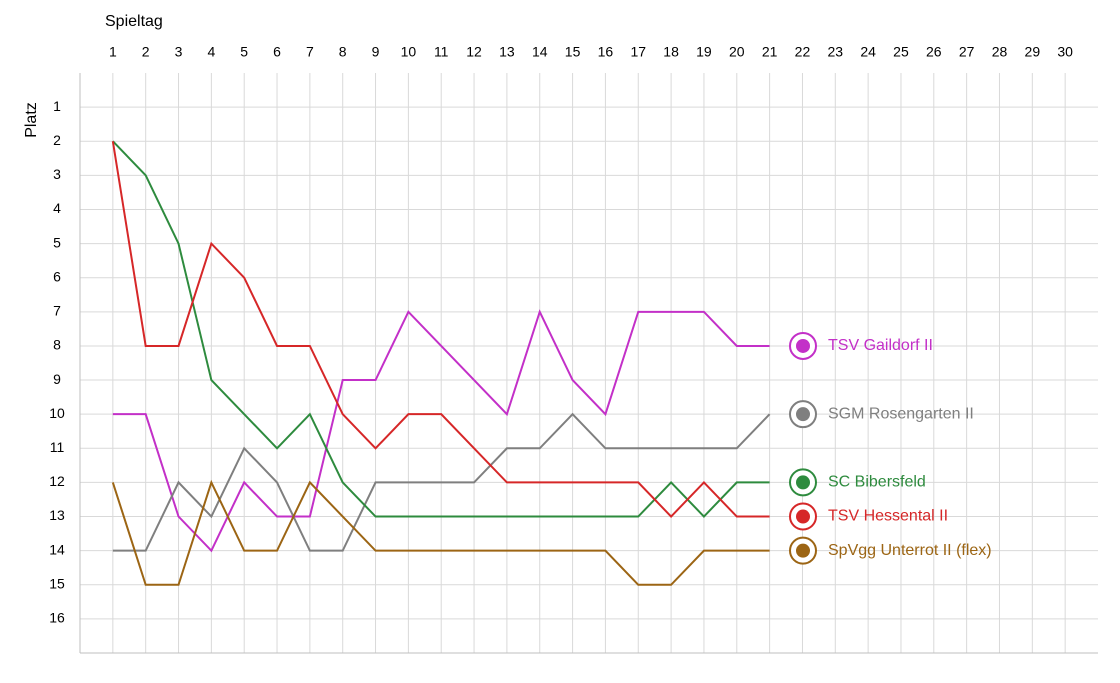 The height and width of the screenshot is (683, 1120). What do you see at coordinates (57, 242) in the screenshot?
I see `y-tick-label: 5` at bounding box center [57, 242].